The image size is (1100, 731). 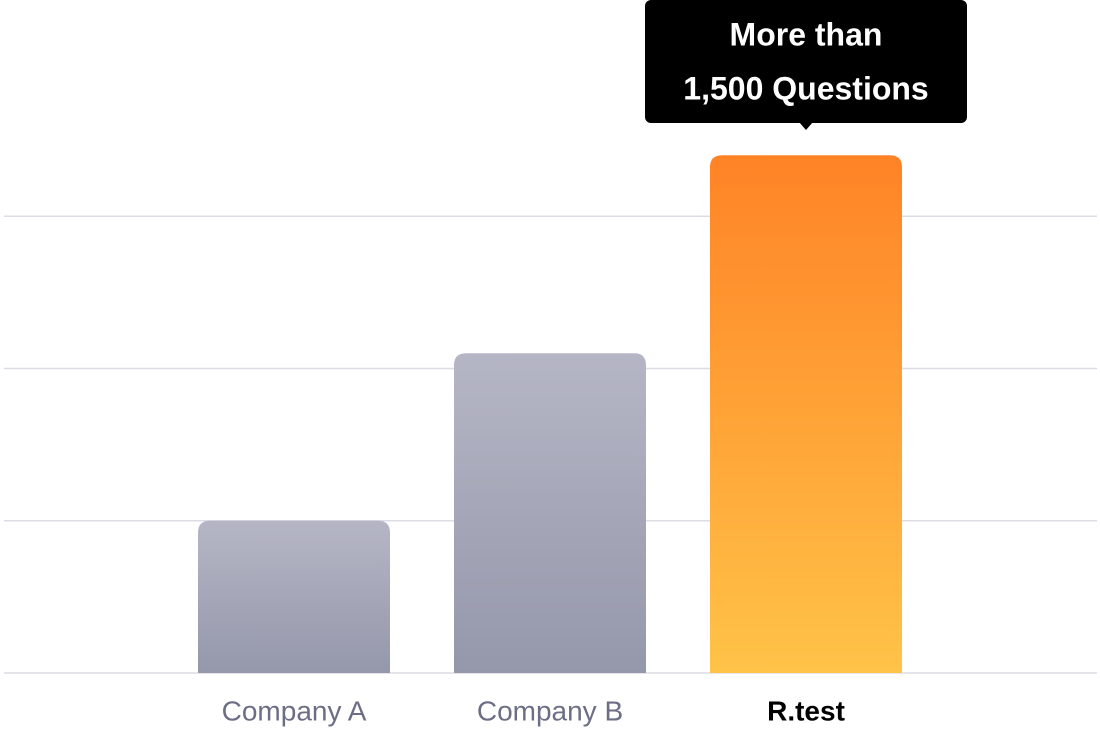 What do you see at coordinates (806, 126) in the screenshot?
I see `tooltip-pointer` at bounding box center [806, 126].